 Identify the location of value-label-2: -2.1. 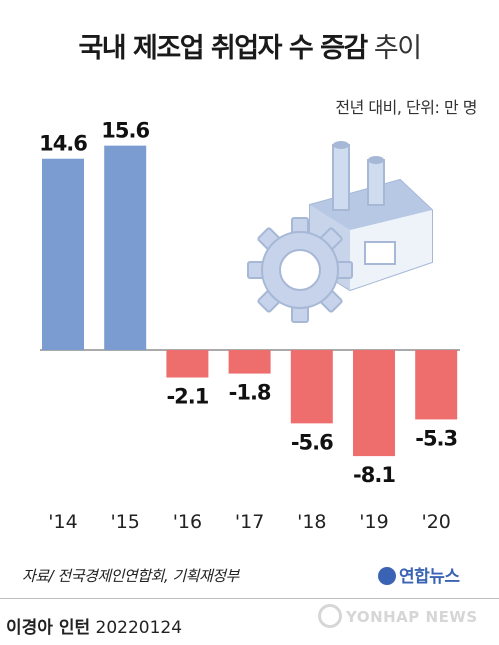
(187, 397).